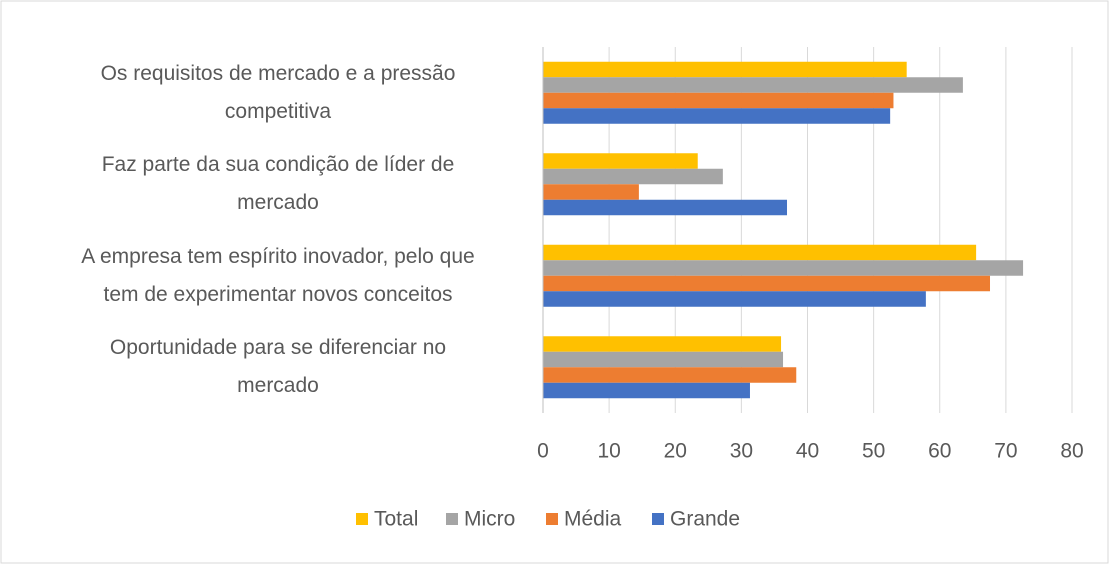 The width and height of the screenshot is (1109, 564). Describe the element at coordinates (489, 519) in the screenshot. I see `legend-label: Micro` at that location.